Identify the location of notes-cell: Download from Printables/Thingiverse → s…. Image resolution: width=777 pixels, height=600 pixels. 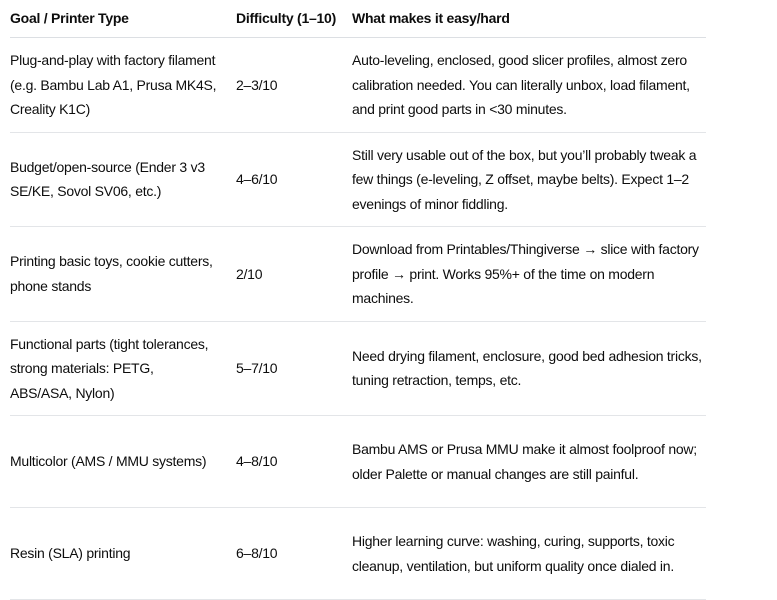
(529, 274).